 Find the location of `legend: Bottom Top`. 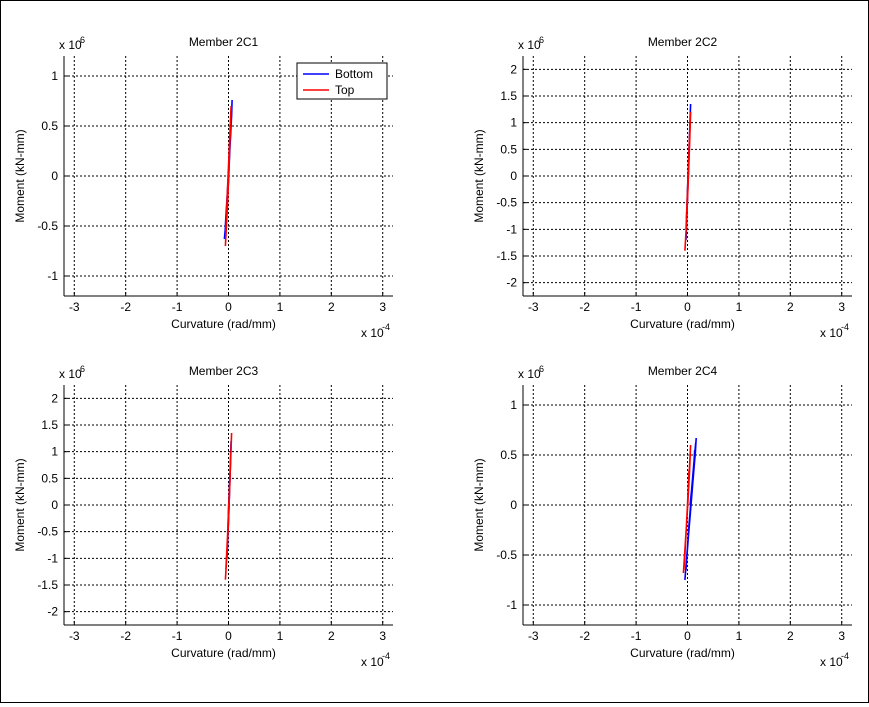

legend: Bottom Top is located at coordinates (342, 81).